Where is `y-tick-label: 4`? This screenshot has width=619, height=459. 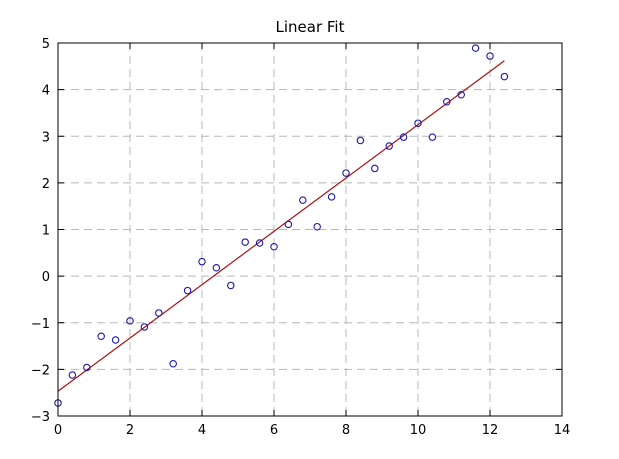
y-tick-label: 4 is located at coordinates (46, 91).